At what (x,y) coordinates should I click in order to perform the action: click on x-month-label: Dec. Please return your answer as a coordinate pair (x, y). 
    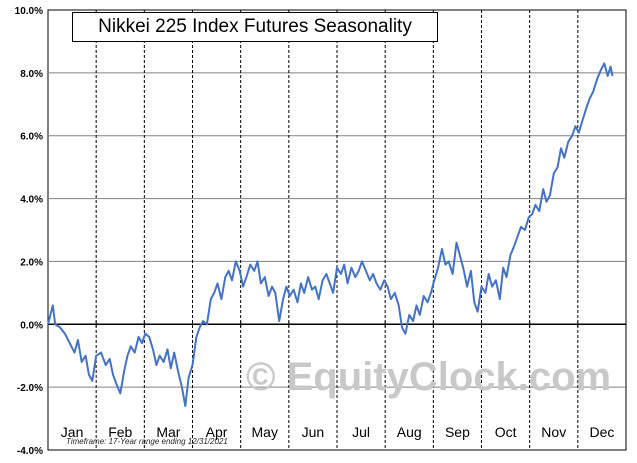
    Looking at the image, I should click on (601, 432).